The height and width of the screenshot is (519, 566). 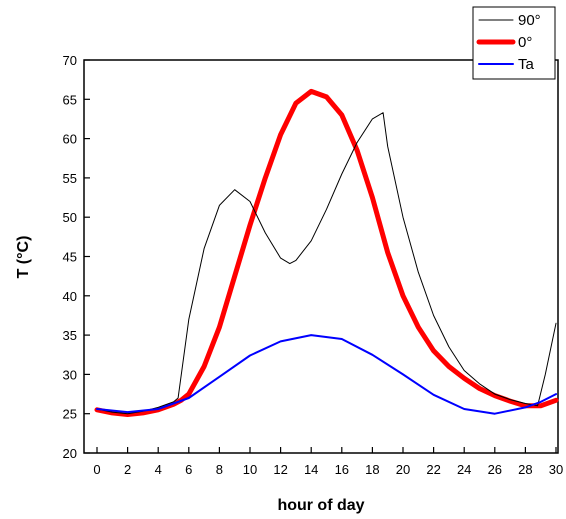 What do you see at coordinates (219, 469) in the screenshot?
I see `x-tick-label: 8` at bounding box center [219, 469].